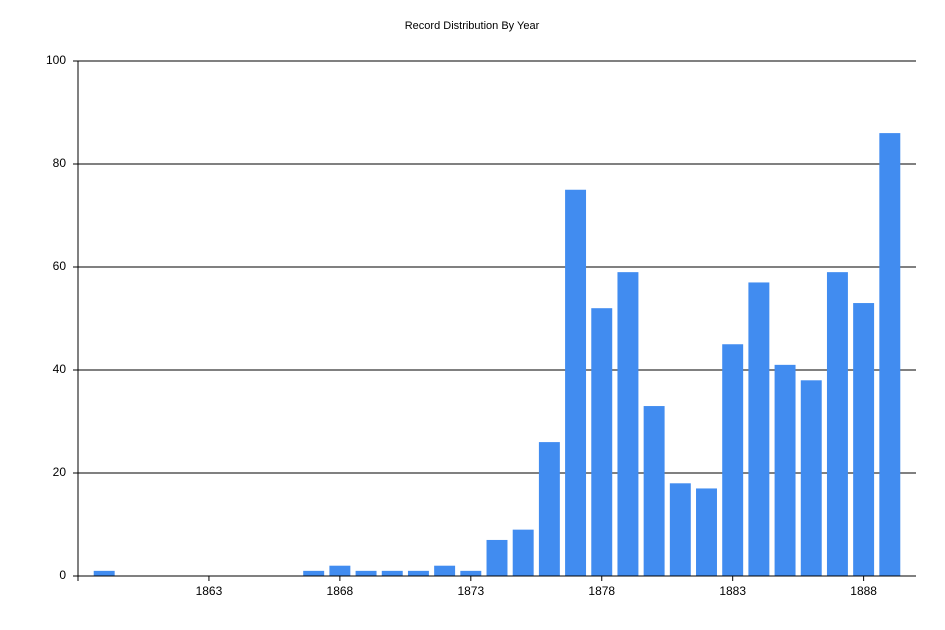  What do you see at coordinates (209, 591) in the screenshot?
I see `x-tick-label: 1863` at bounding box center [209, 591].